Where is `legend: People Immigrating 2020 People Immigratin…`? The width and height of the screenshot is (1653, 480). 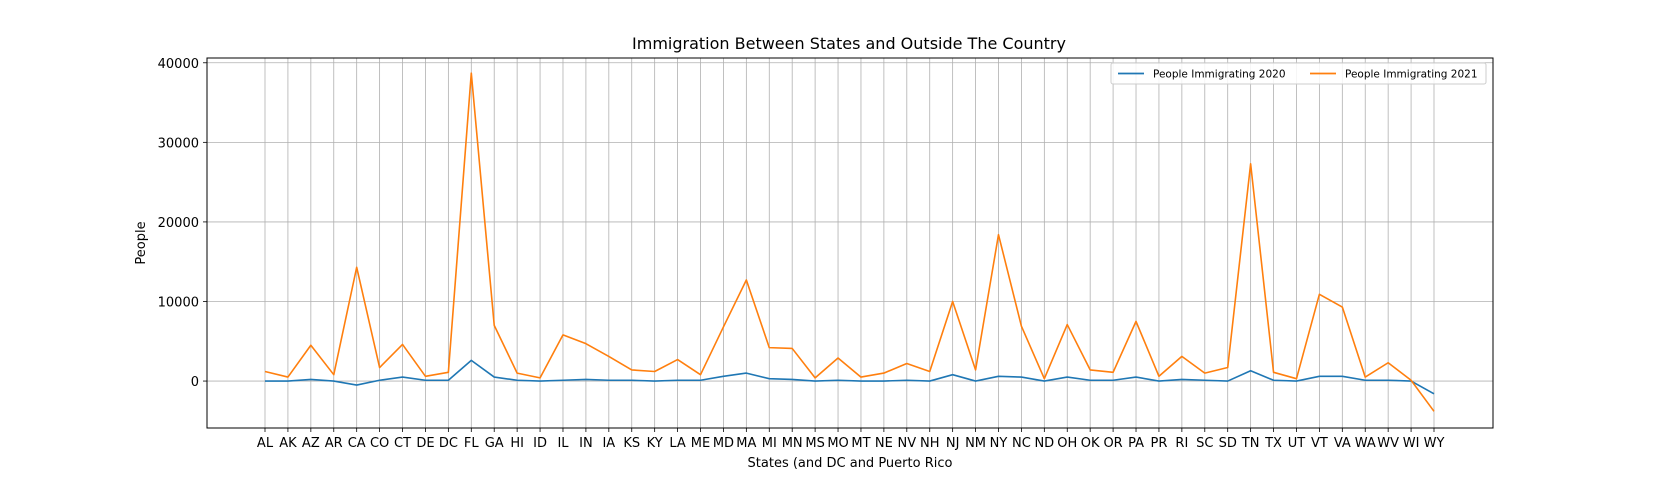
legend: People Immigrating 2020 People Immigratin… is located at coordinates (1298, 73).